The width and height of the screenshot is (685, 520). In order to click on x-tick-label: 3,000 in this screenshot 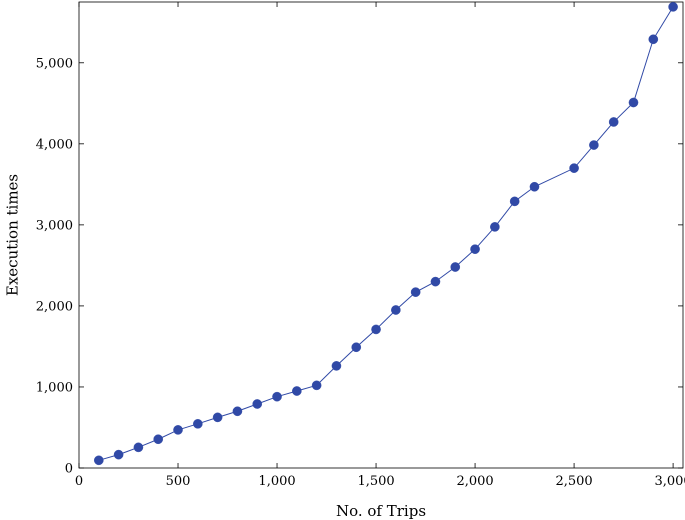, I will do `click(669, 481)`.